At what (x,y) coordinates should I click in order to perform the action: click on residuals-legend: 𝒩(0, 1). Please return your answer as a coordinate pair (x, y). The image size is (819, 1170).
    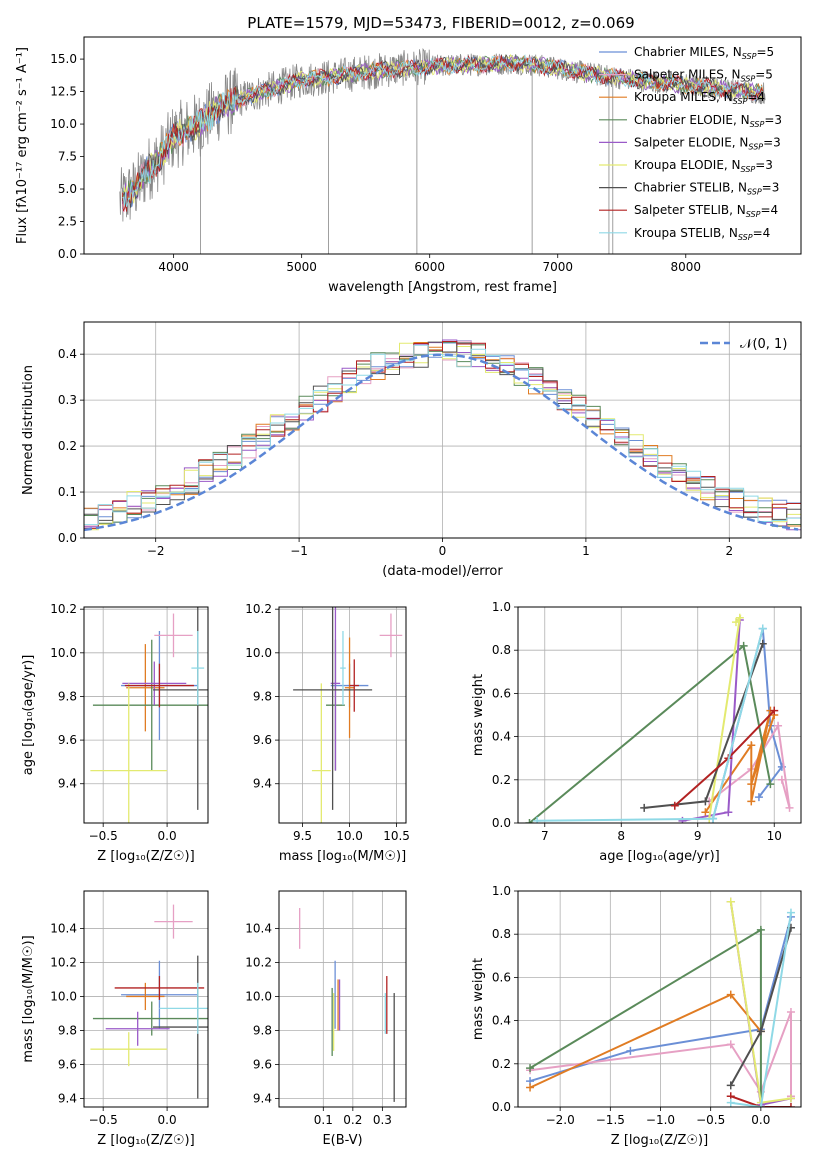
    Looking at the image, I should click on (743, 344).